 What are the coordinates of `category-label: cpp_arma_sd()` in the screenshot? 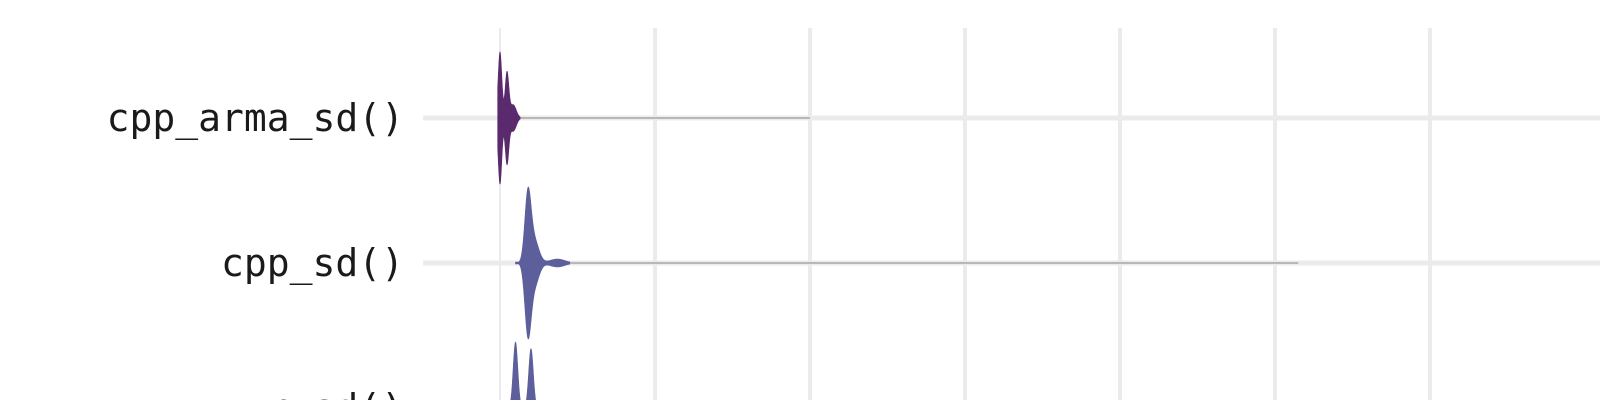 It's located at (255, 118).